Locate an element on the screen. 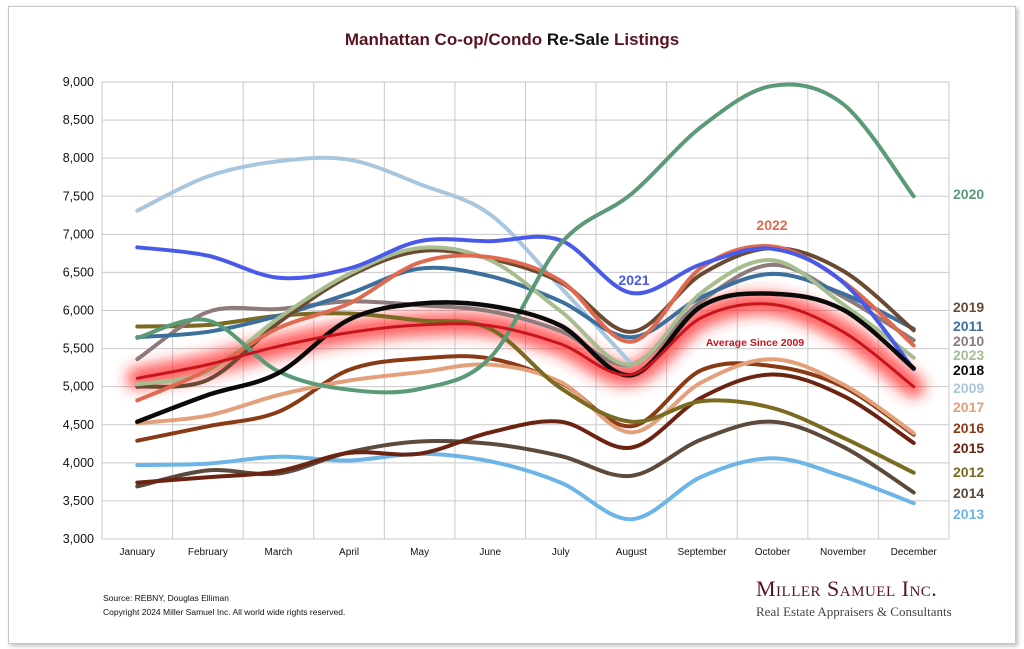 This screenshot has height=649, width=1024. series-label-2021: 2021 is located at coordinates (633, 280).